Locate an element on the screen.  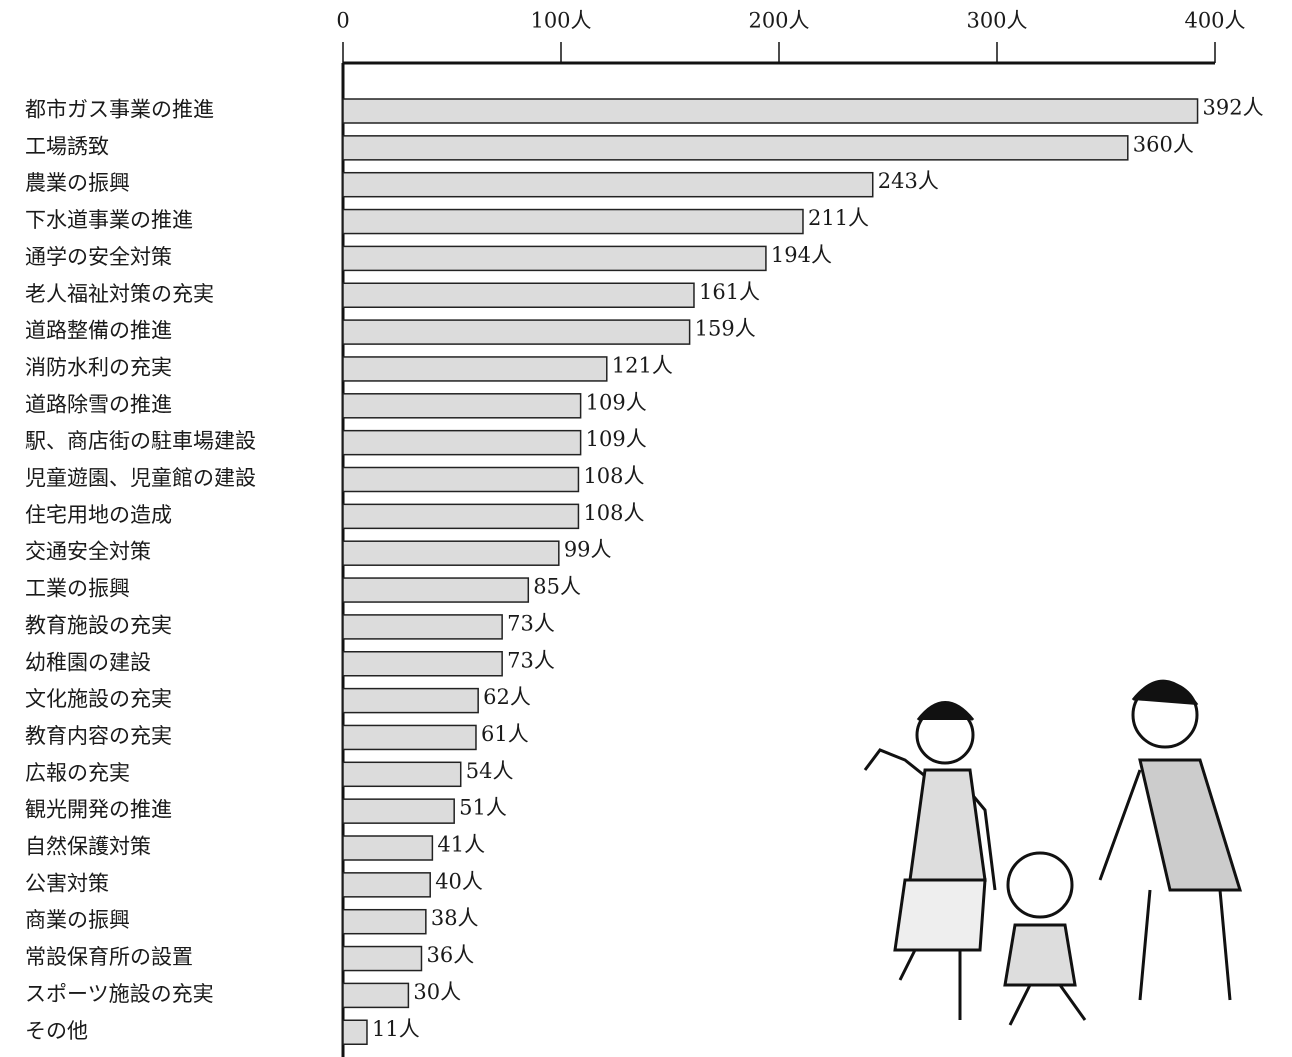
category-label: 下水道事業の推進 is located at coordinates (109, 220).